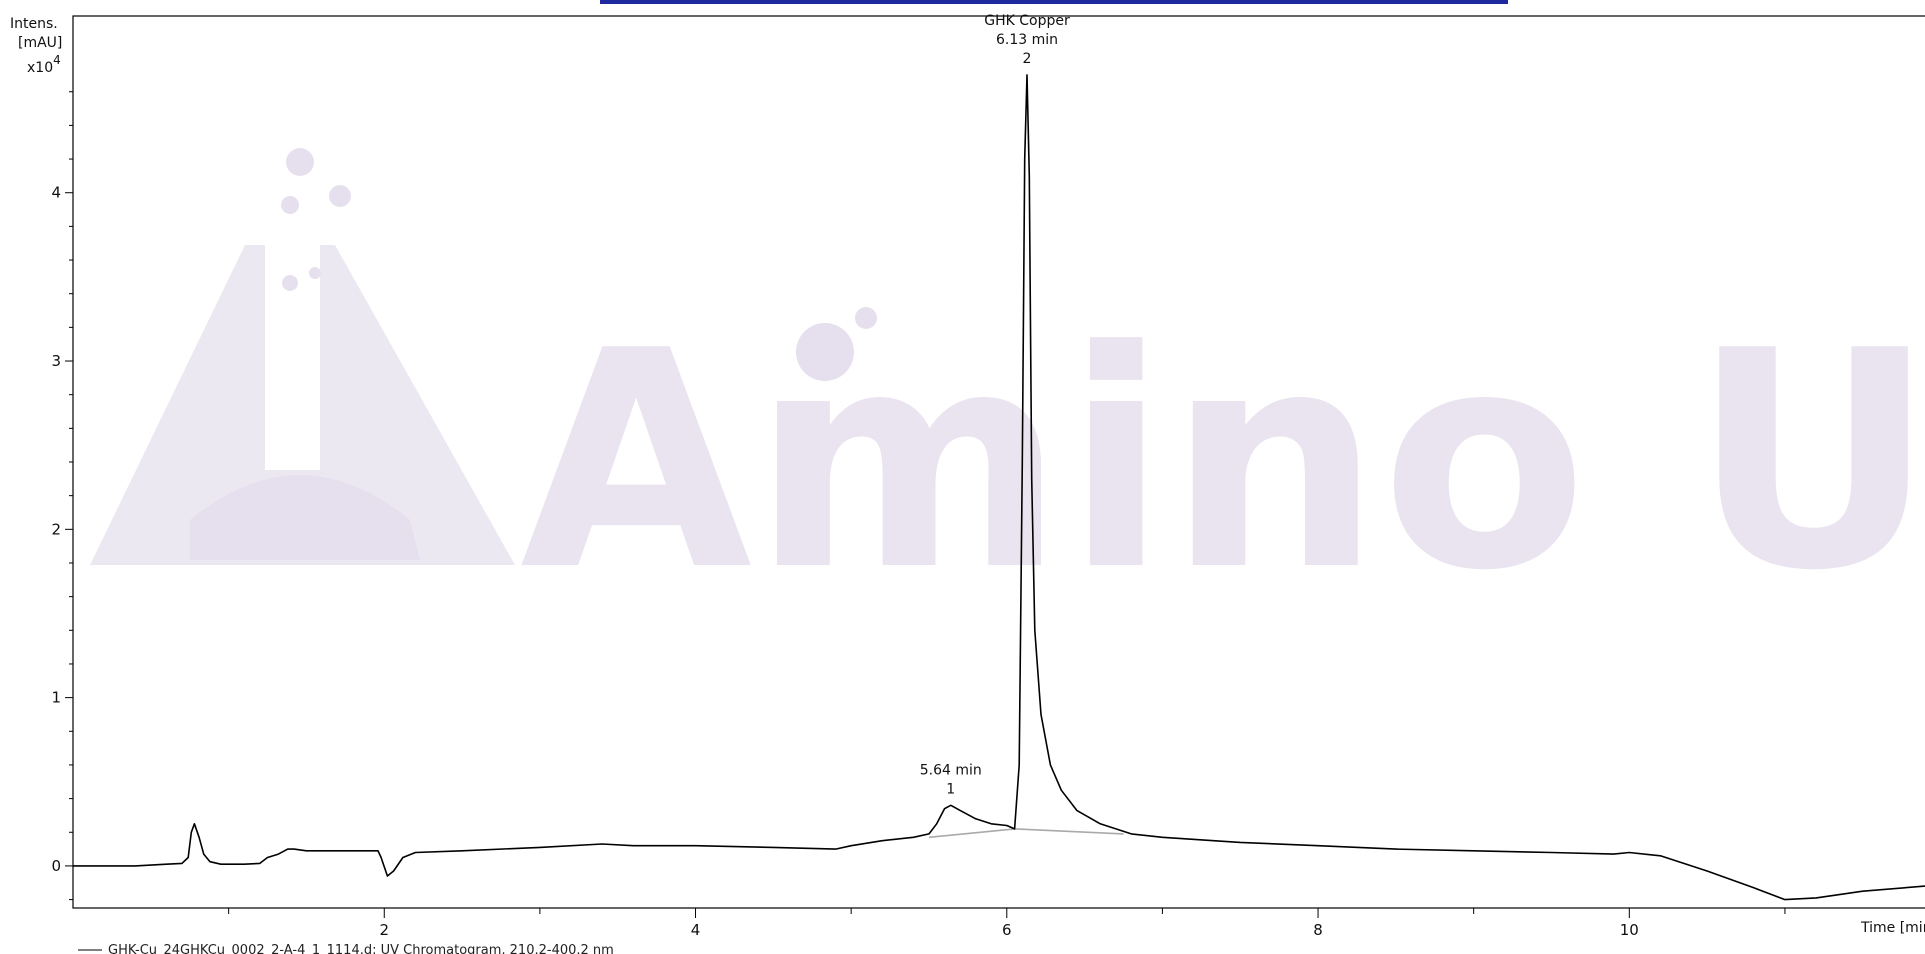 This screenshot has height=954, width=1925. I want to click on peak-labels: 5.64 min 1 GHK Copper 6.13 min 2, so click(995, 405).